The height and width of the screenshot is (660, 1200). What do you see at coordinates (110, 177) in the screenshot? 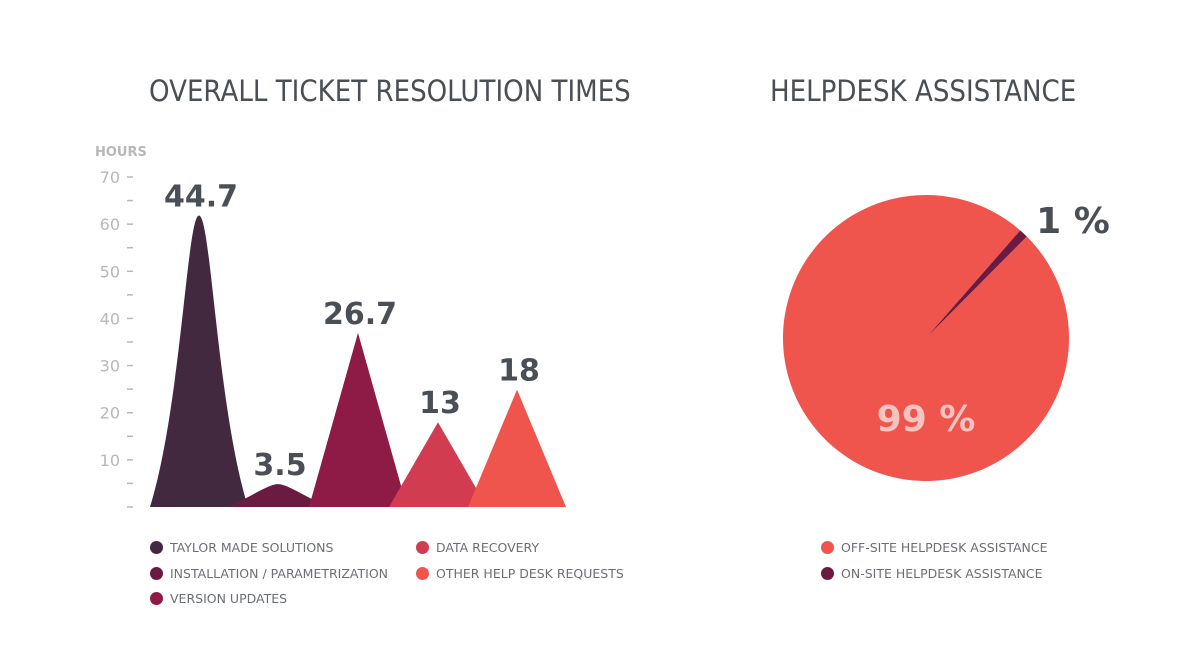
I see `y-tick-label: 70` at bounding box center [110, 177].